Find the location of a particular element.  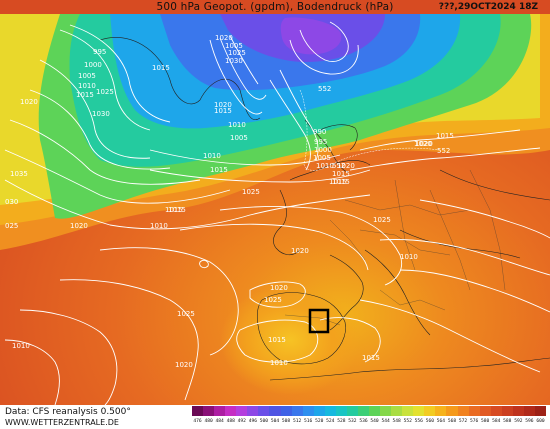

legend-tick-label: 496 is located at coordinates (252, 421).